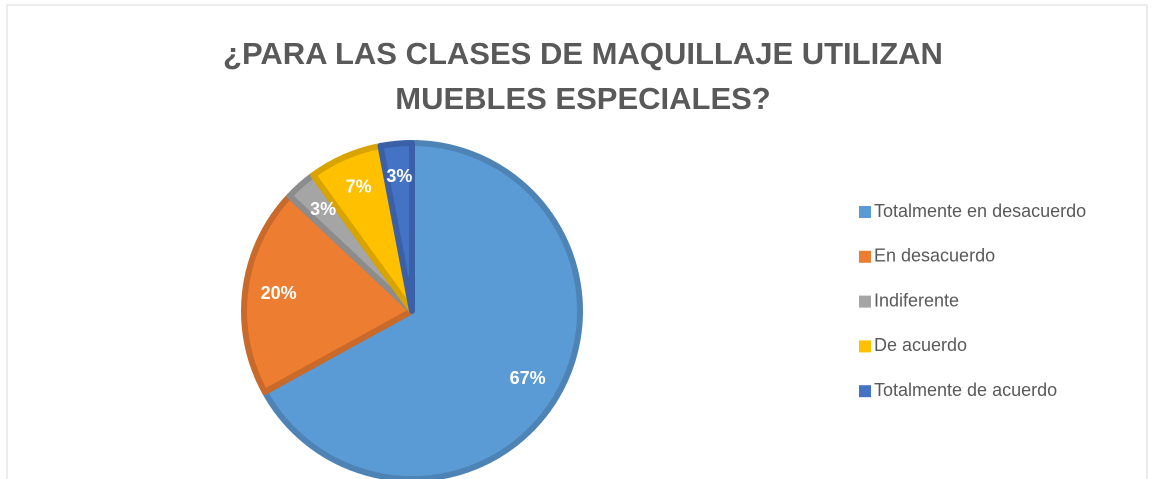  What do you see at coordinates (916, 300) in the screenshot?
I see `legend-label: Indiferente` at bounding box center [916, 300].